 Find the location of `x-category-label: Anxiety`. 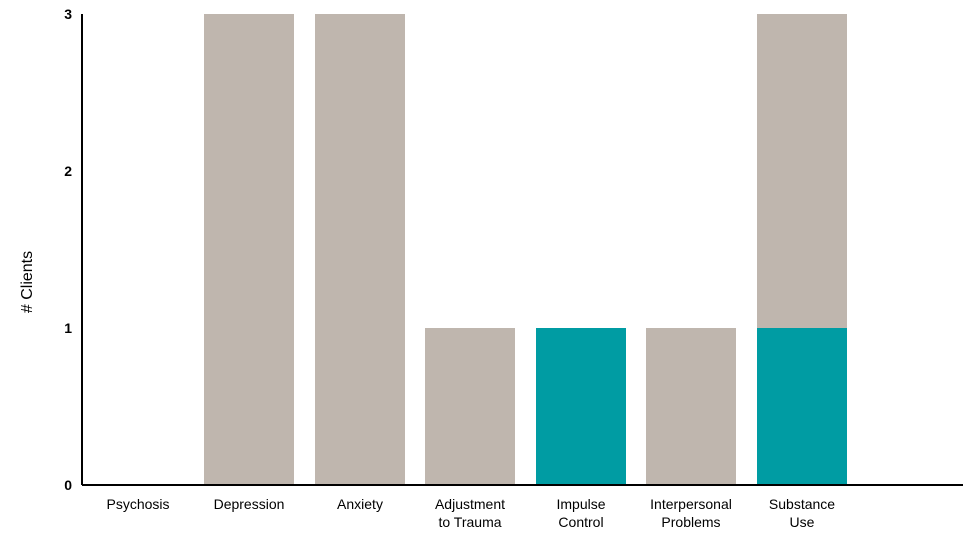

x-category-label: Anxiety is located at coordinates (360, 504).